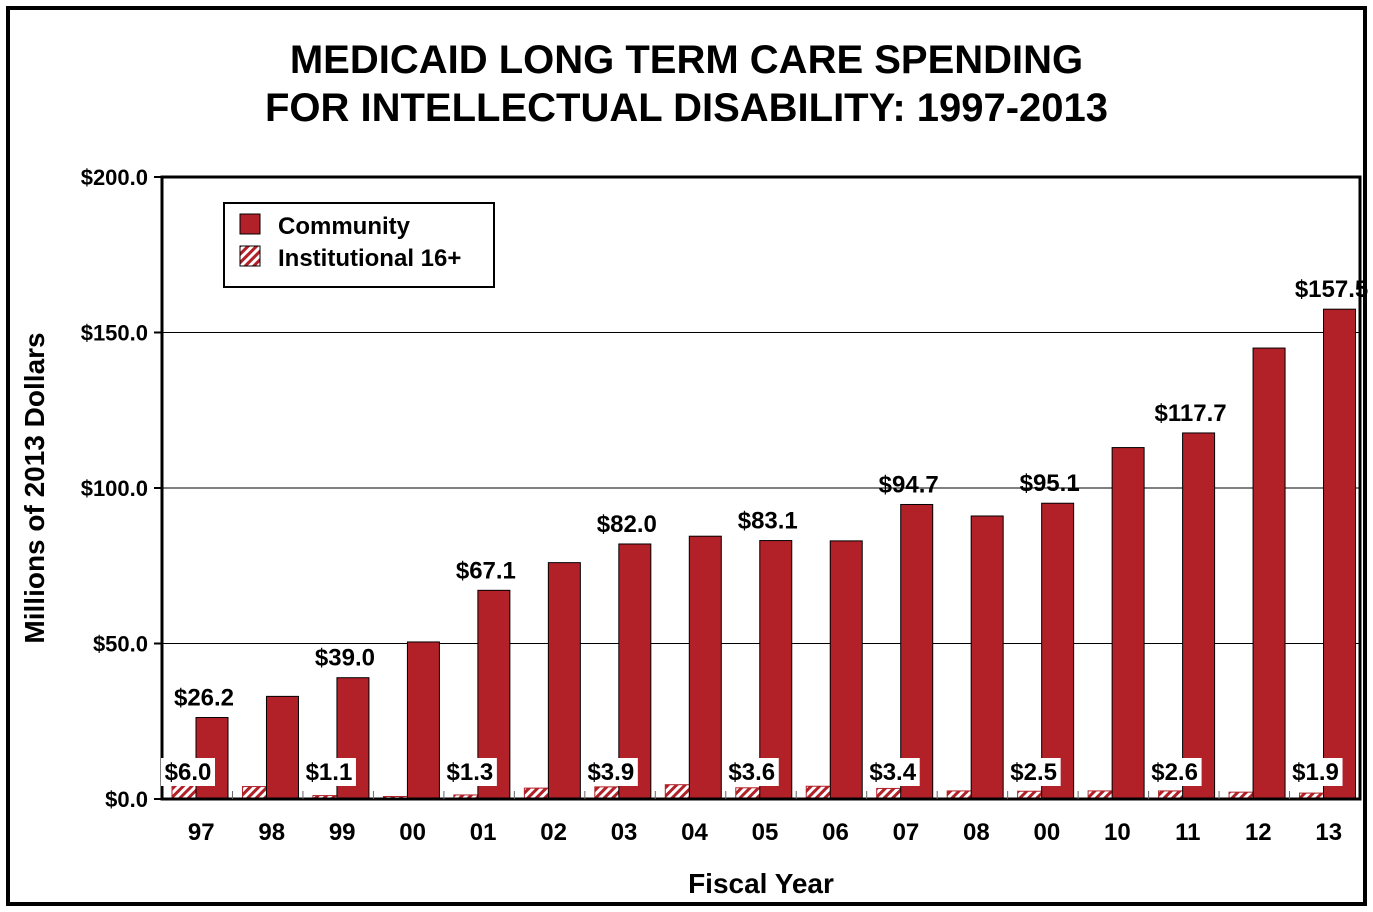 The height and width of the screenshot is (912, 1373). I want to click on y-tick-label: $150.0, so click(114, 333).